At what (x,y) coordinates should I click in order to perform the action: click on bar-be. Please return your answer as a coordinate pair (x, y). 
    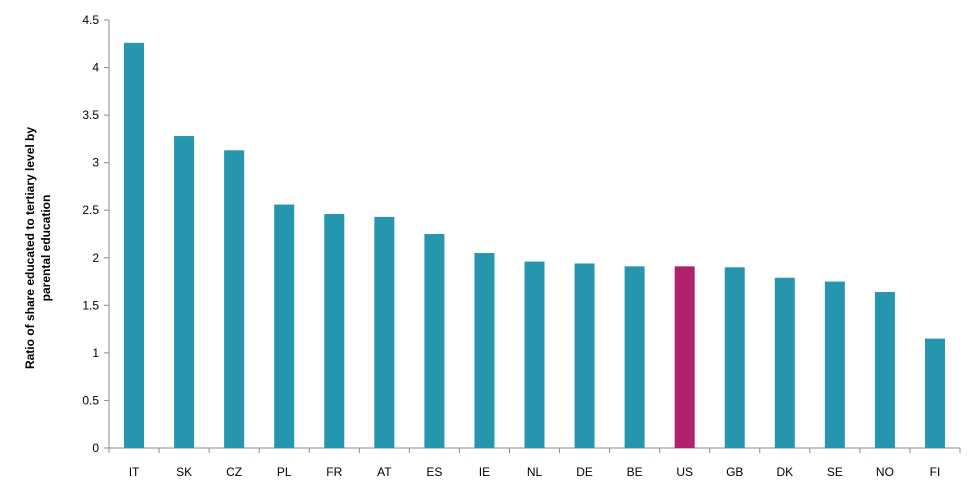
    Looking at the image, I should click on (634, 357).